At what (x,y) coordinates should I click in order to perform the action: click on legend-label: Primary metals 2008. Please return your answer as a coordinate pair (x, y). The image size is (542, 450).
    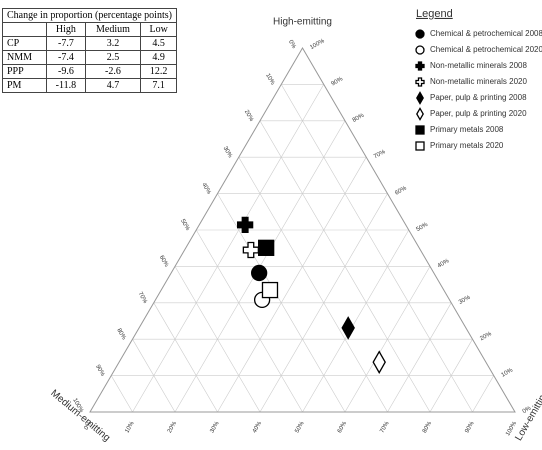
    Looking at the image, I should click on (467, 129).